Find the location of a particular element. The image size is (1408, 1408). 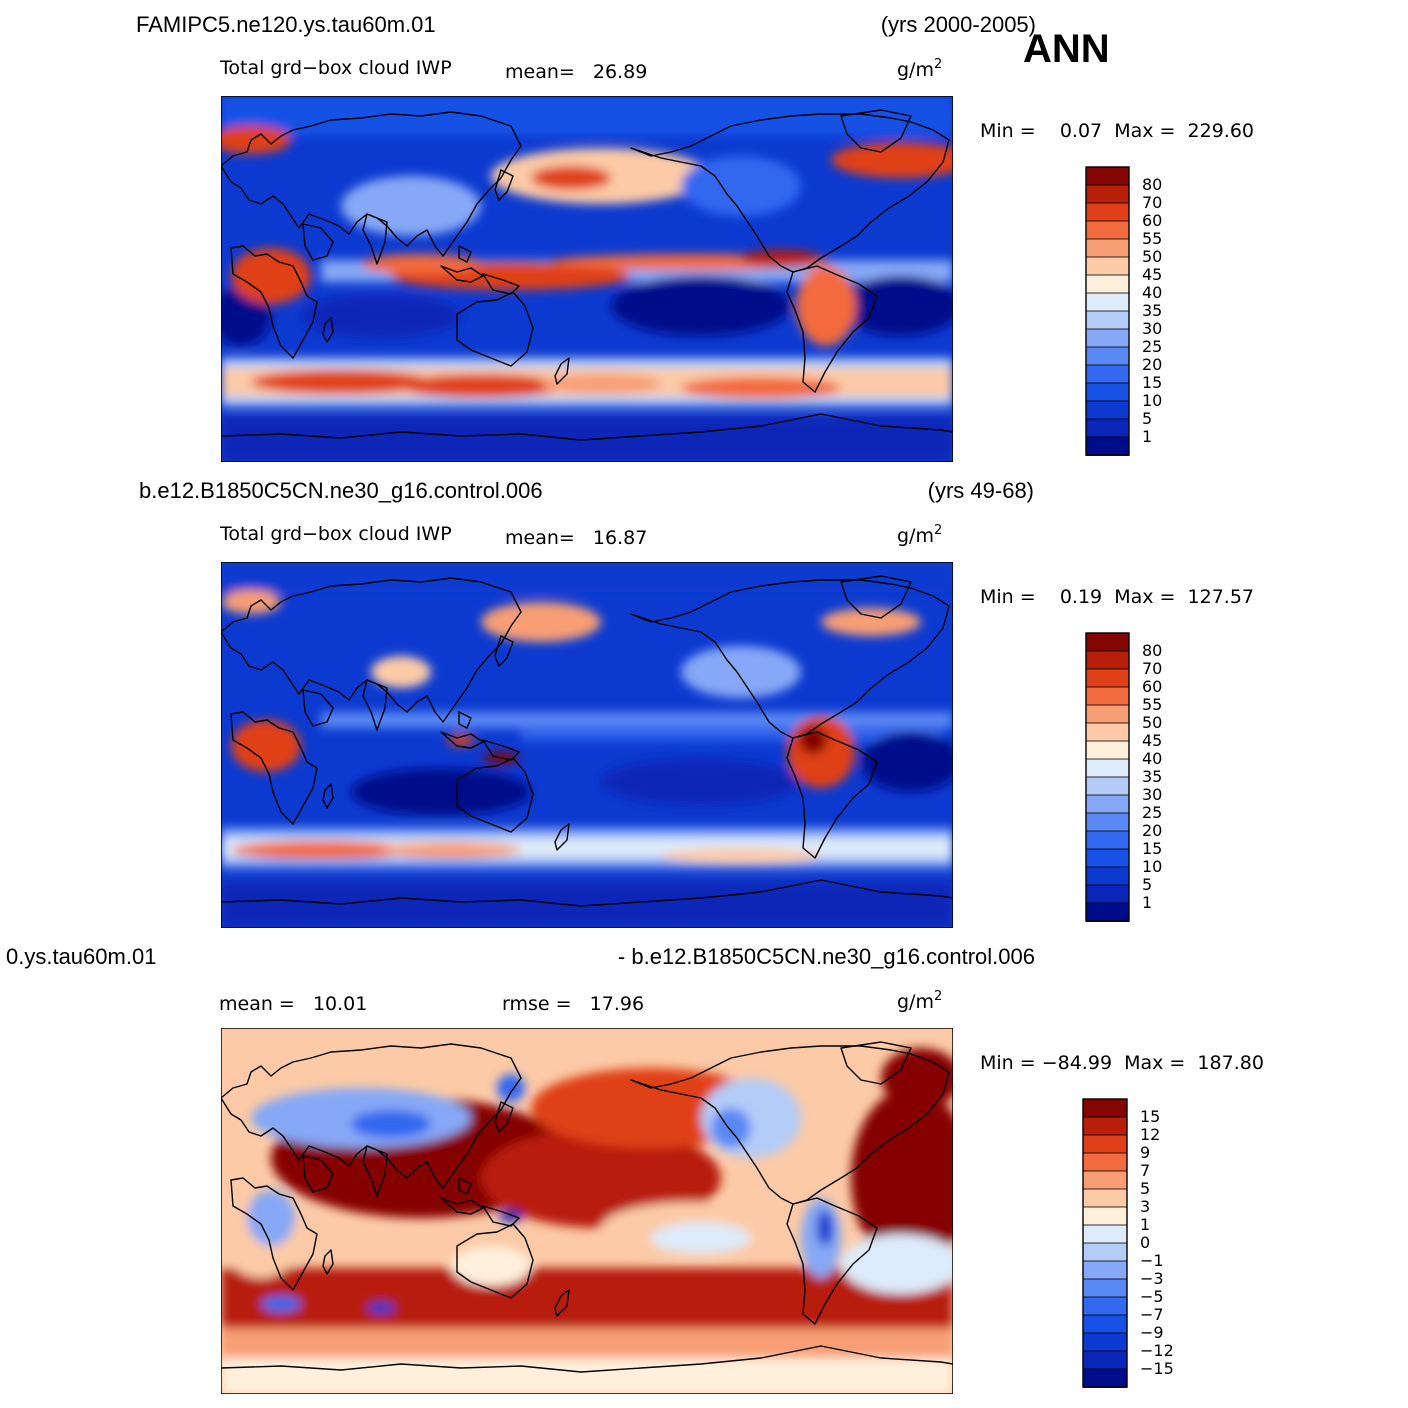

panel-2-minmax: Min = 0.19 Max = 127.57 is located at coordinates (1117, 597).